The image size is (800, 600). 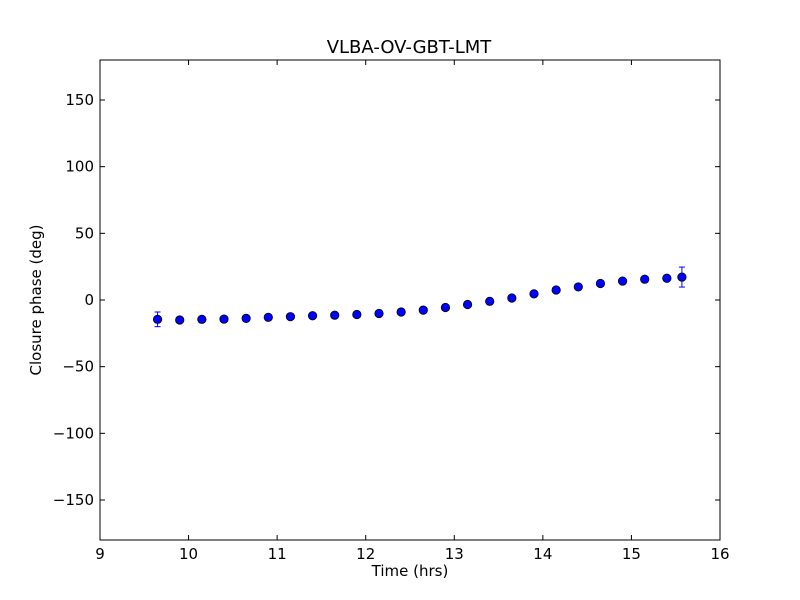 What do you see at coordinates (454, 554) in the screenshot?
I see `x-tick-label: 13` at bounding box center [454, 554].